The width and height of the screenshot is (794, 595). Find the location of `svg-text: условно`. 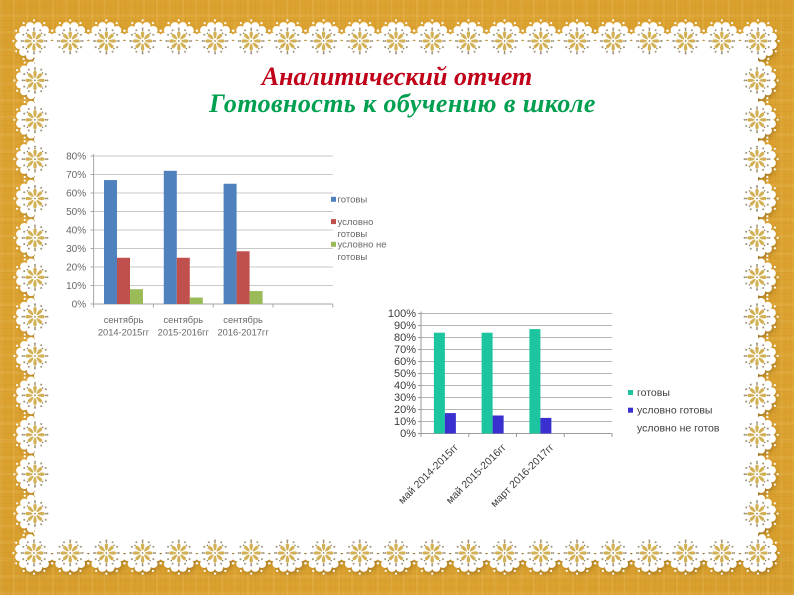

svg-text: условно is located at coordinates (356, 222).